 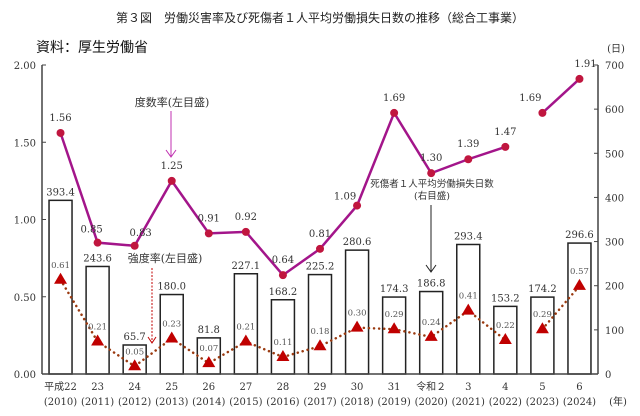 What do you see at coordinates (431, 158) in the screenshot?
I see `frequency-value-label: 1.30` at bounding box center [431, 158].